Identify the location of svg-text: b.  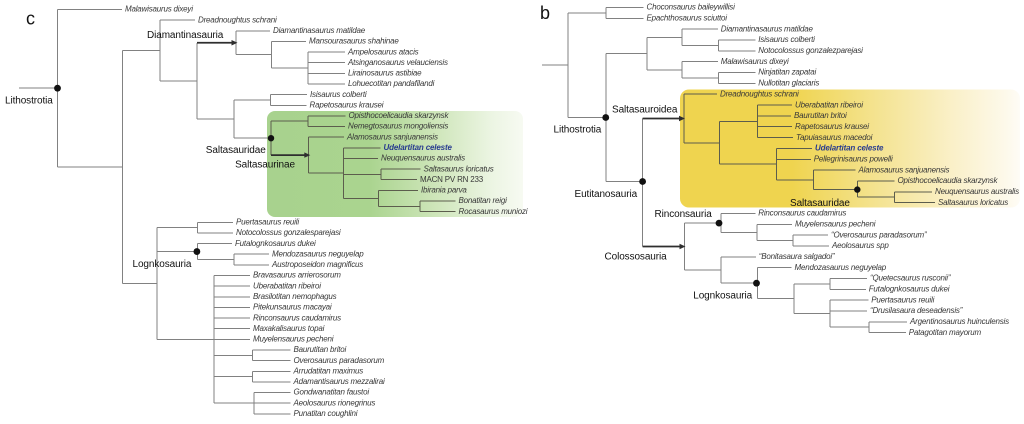
(545, 13).